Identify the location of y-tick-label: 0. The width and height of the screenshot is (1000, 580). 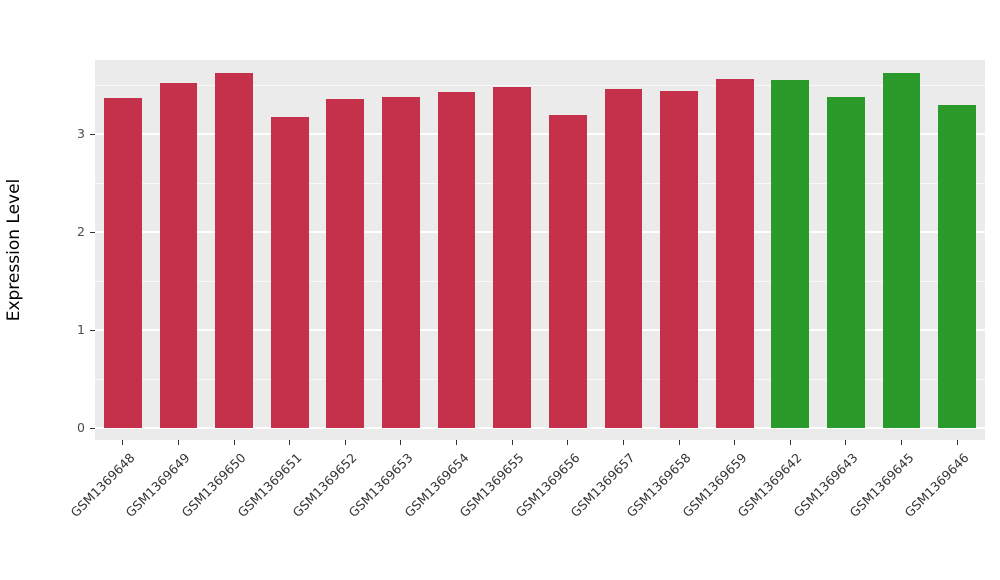
(81, 428).